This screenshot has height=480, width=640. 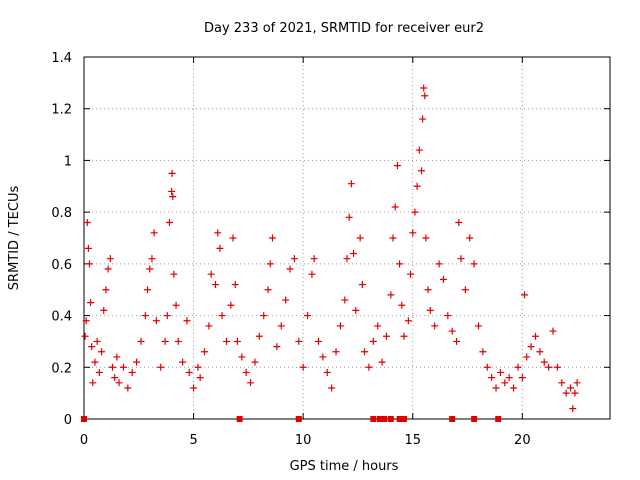 What do you see at coordinates (61, 368) in the screenshot?
I see `y-tick-label: 0.2` at bounding box center [61, 368].